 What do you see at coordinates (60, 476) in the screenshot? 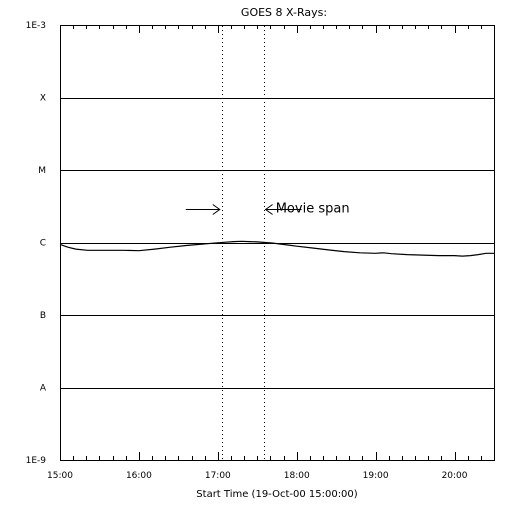
I see `x-tick-label: 15:00` at bounding box center [60, 476].